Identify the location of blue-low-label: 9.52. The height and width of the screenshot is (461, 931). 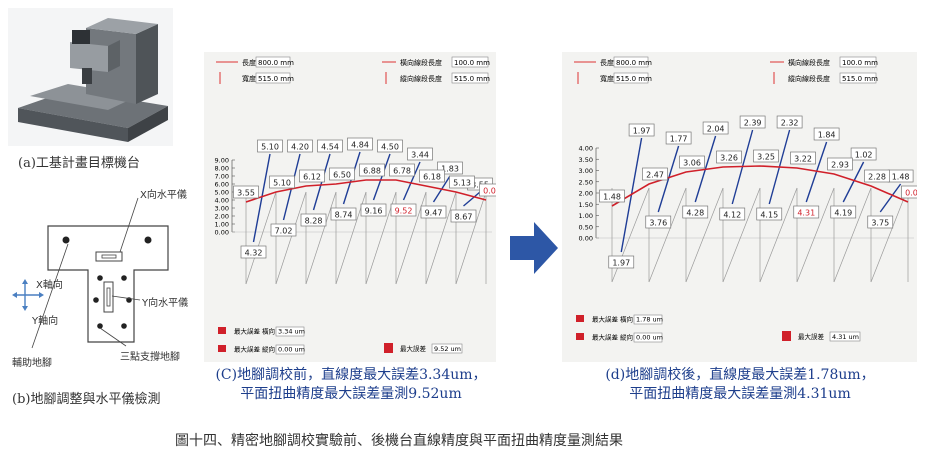
(404, 211).